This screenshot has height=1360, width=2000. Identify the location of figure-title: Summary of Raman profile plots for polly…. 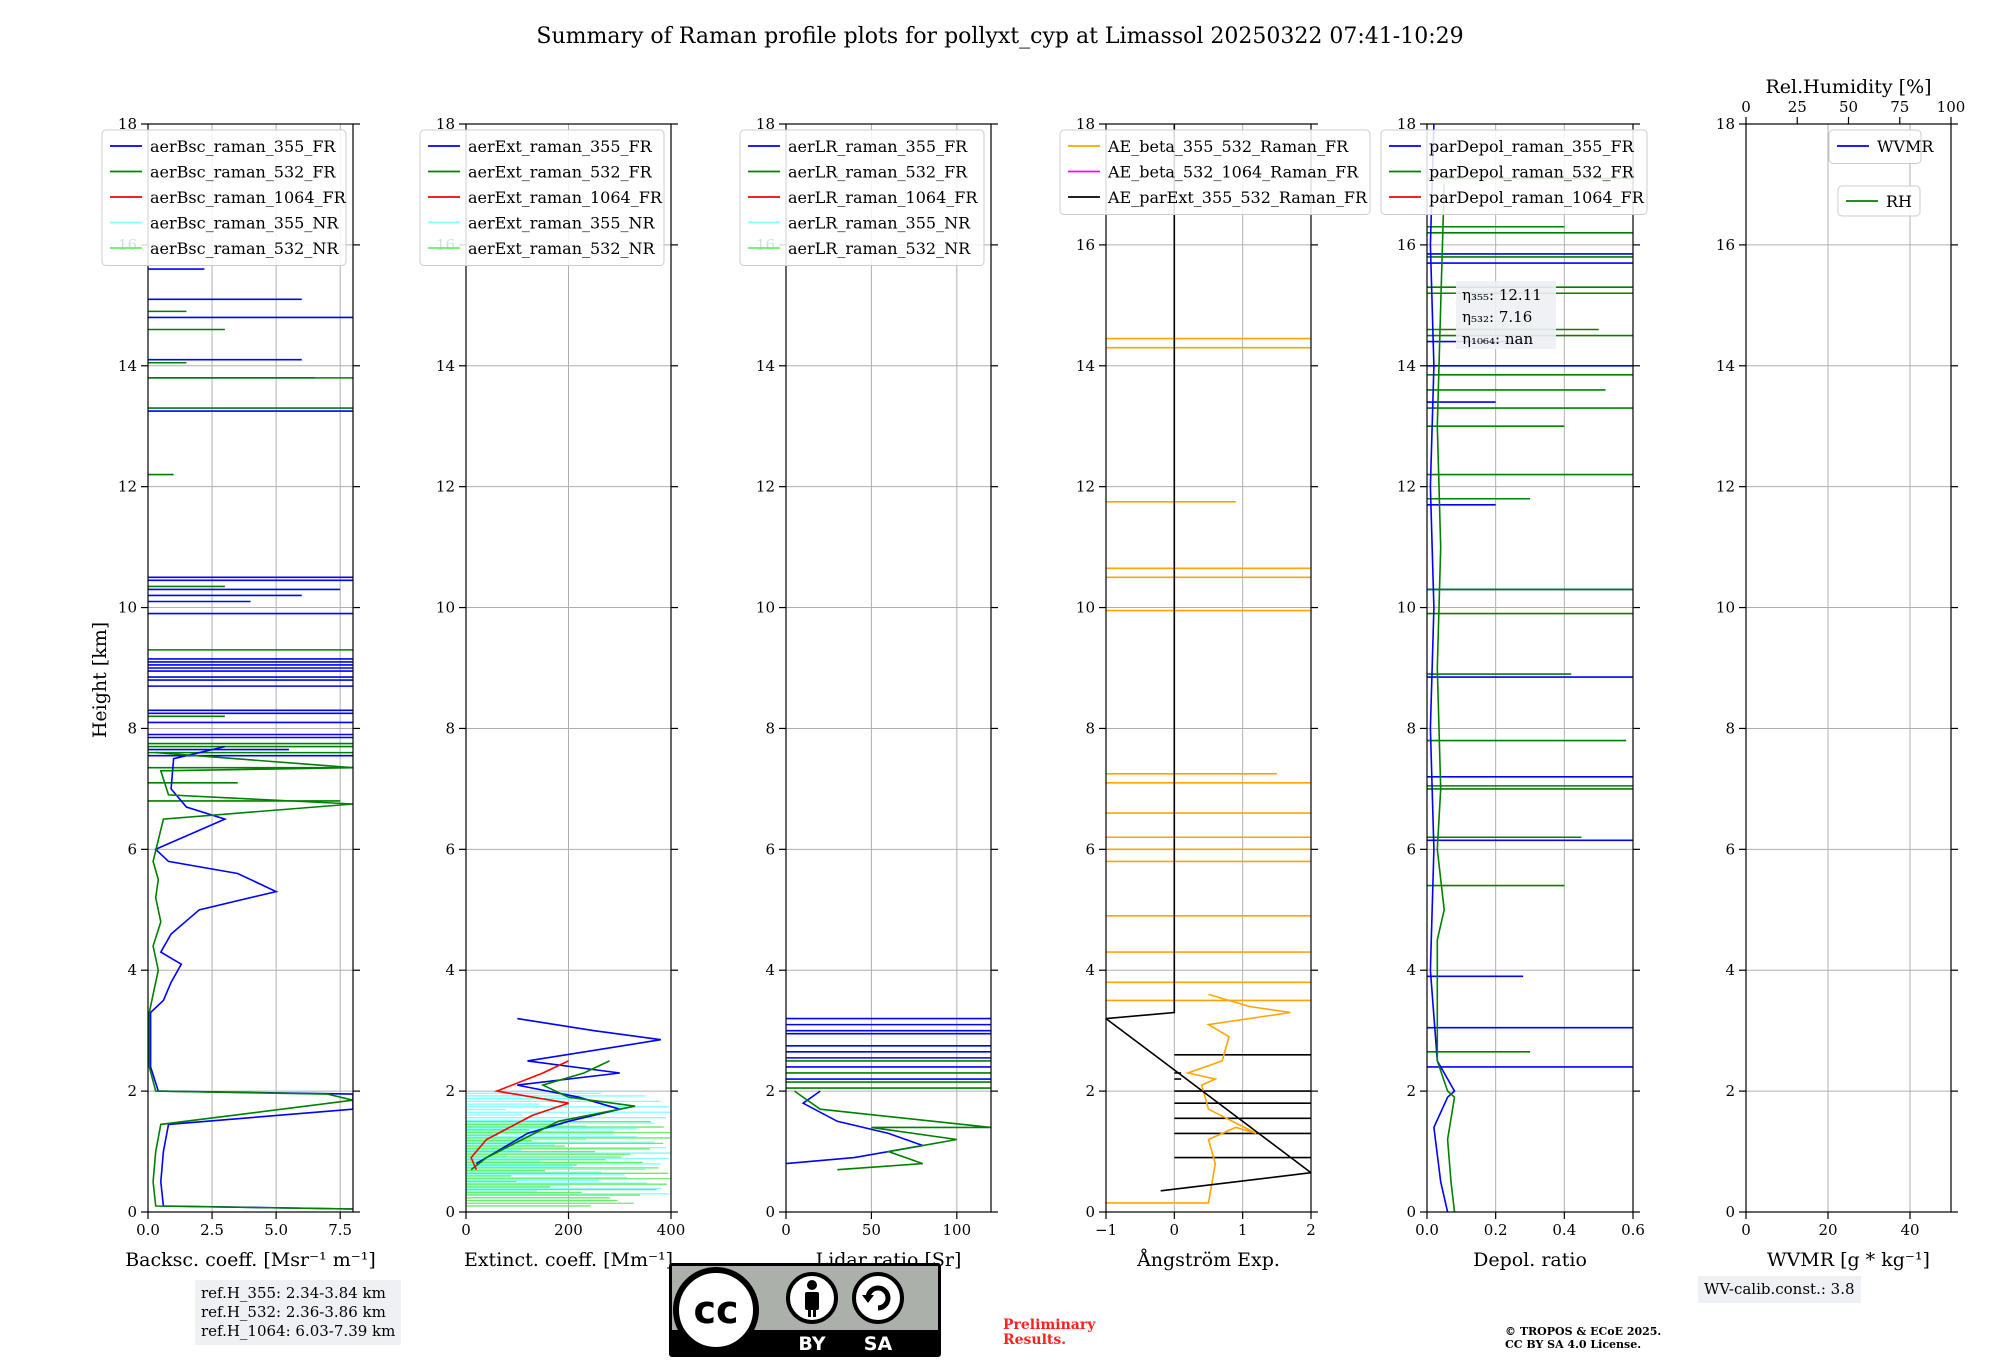
(999, 36).